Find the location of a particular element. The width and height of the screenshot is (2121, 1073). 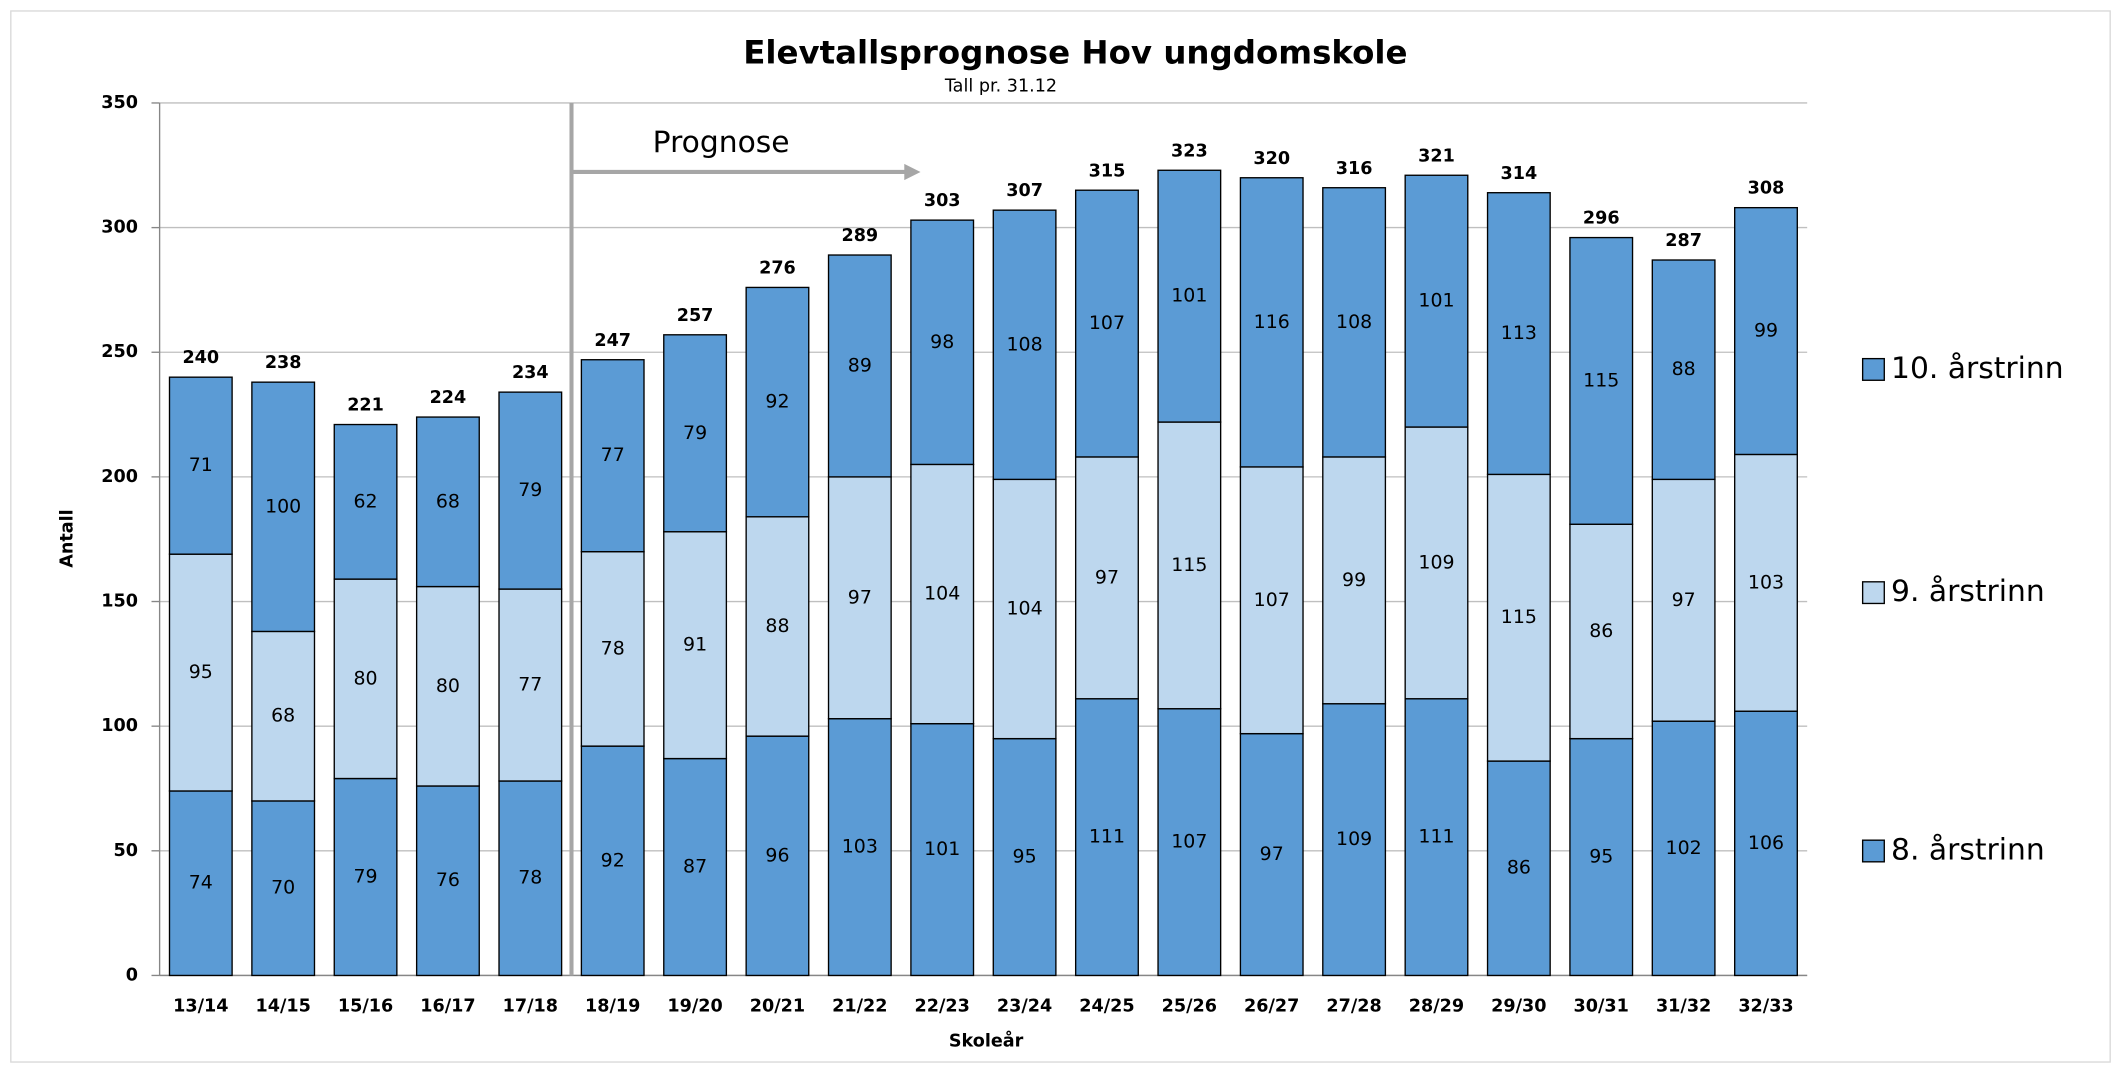

total-label: 315 is located at coordinates (1107, 171).